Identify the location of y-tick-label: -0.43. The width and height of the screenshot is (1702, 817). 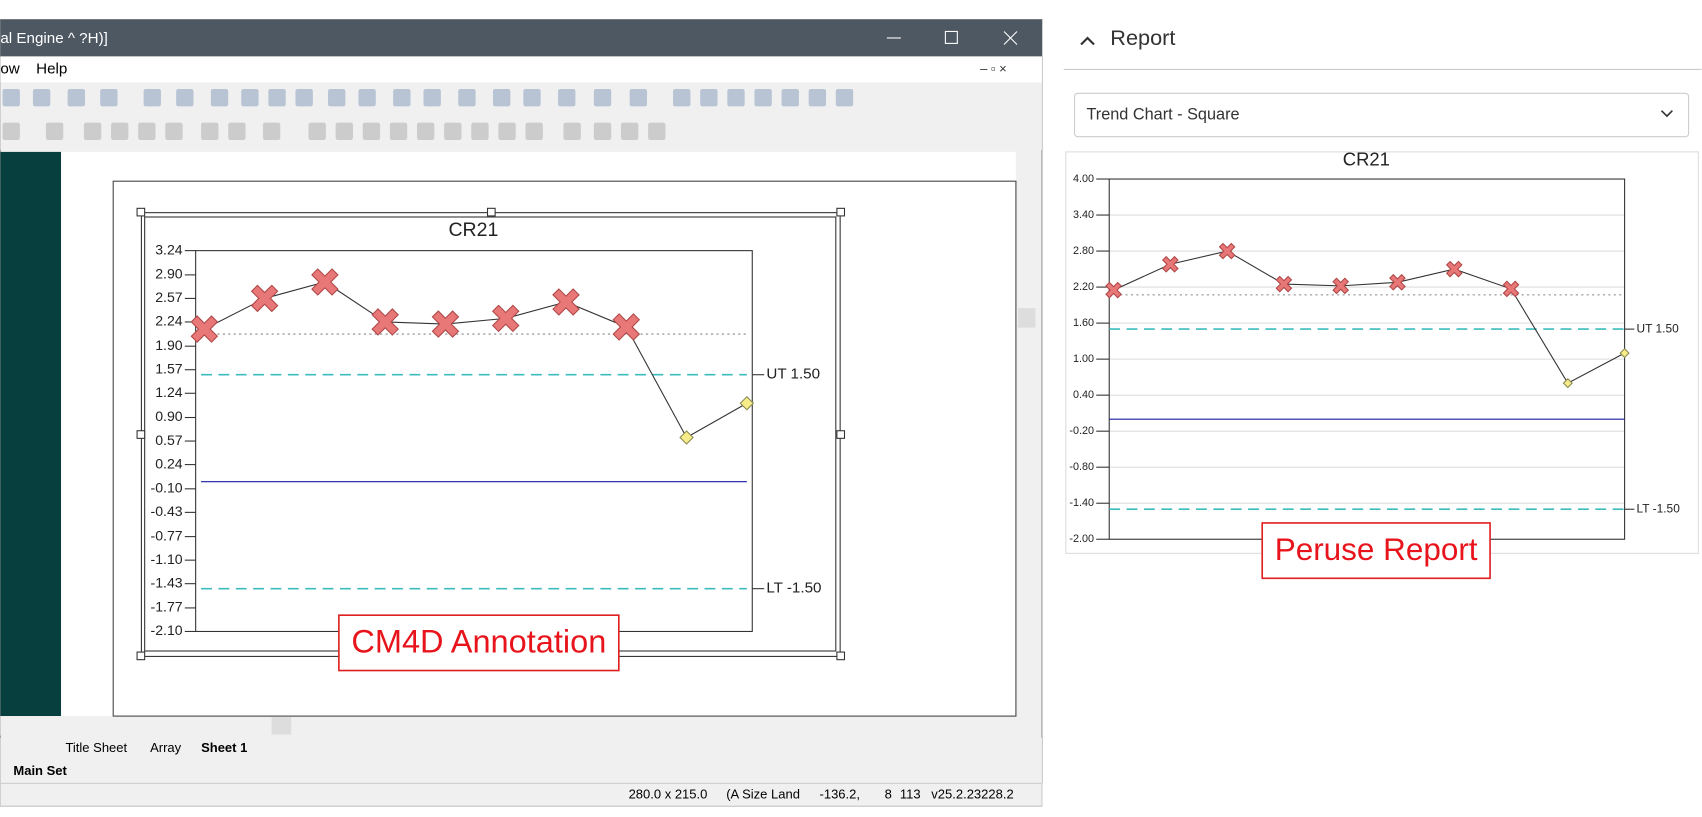
(167, 511).